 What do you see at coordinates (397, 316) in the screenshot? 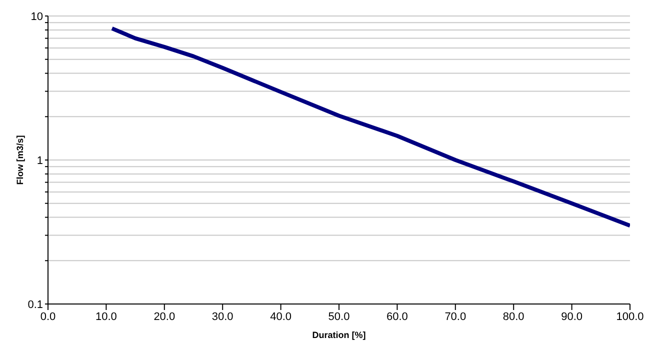
I see `x-tick-label: 60.0` at bounding box center [397, 316].